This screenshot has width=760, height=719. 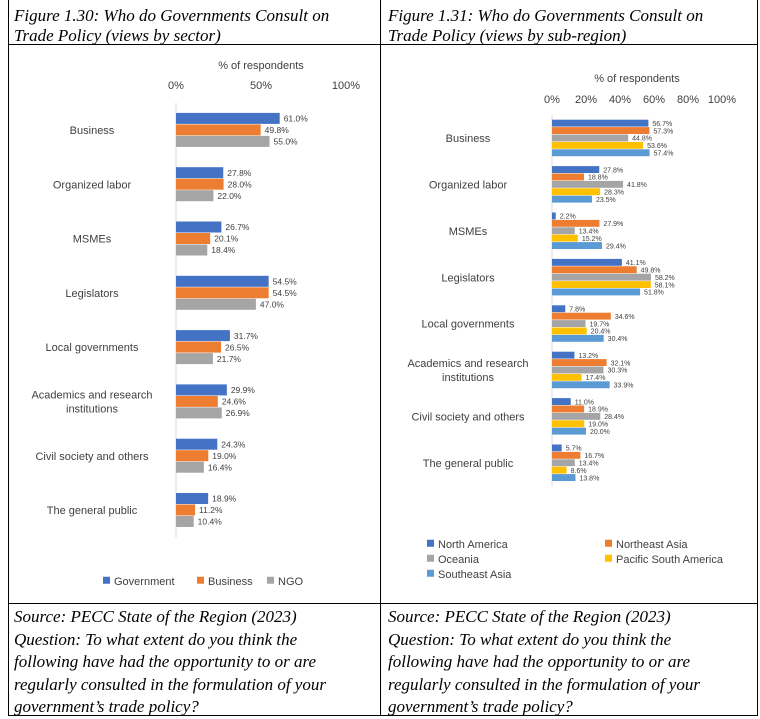 I want to click on legend-label: Pacific South America, so click(x=670, y=560).